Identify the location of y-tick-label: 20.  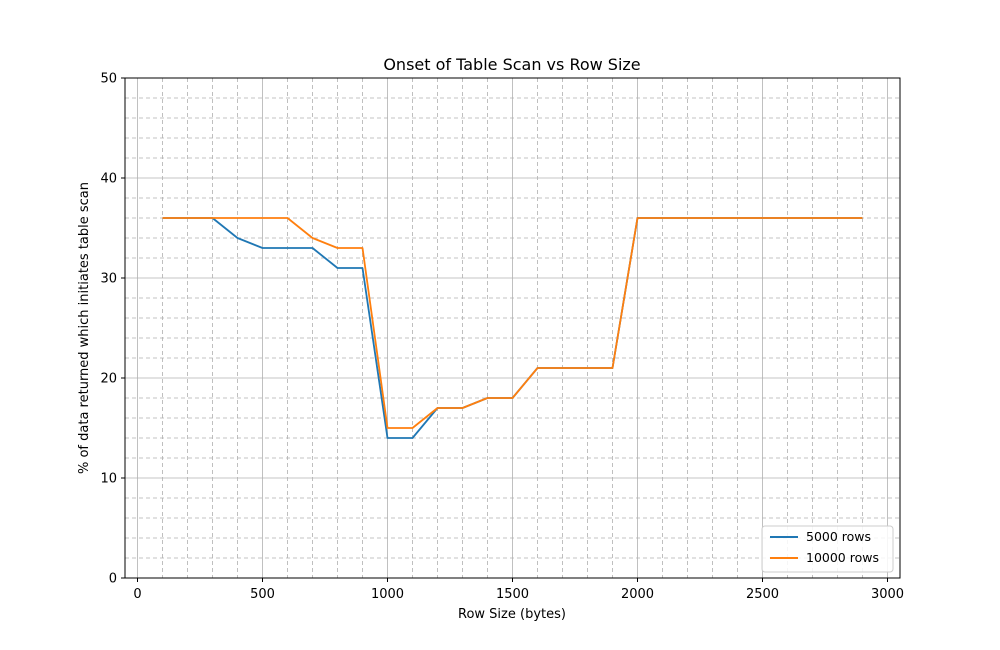
(108, 379).